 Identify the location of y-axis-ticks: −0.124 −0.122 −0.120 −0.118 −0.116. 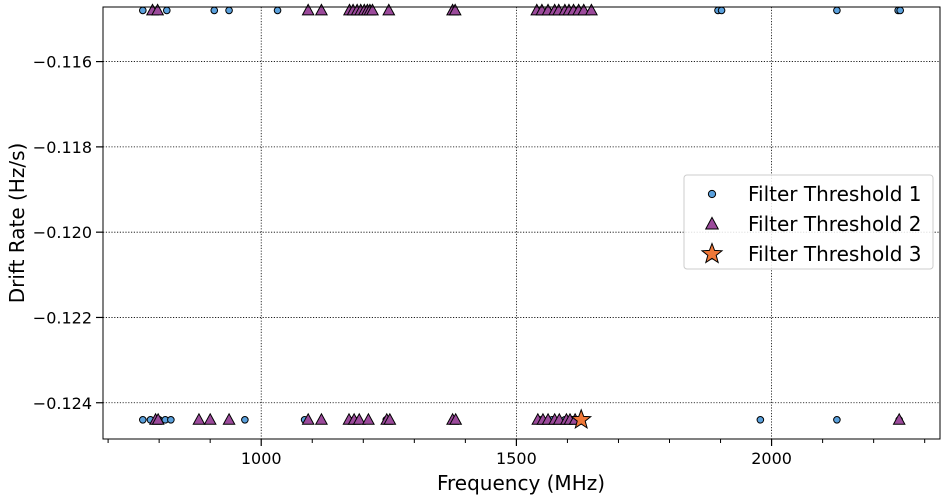
(68, 233).